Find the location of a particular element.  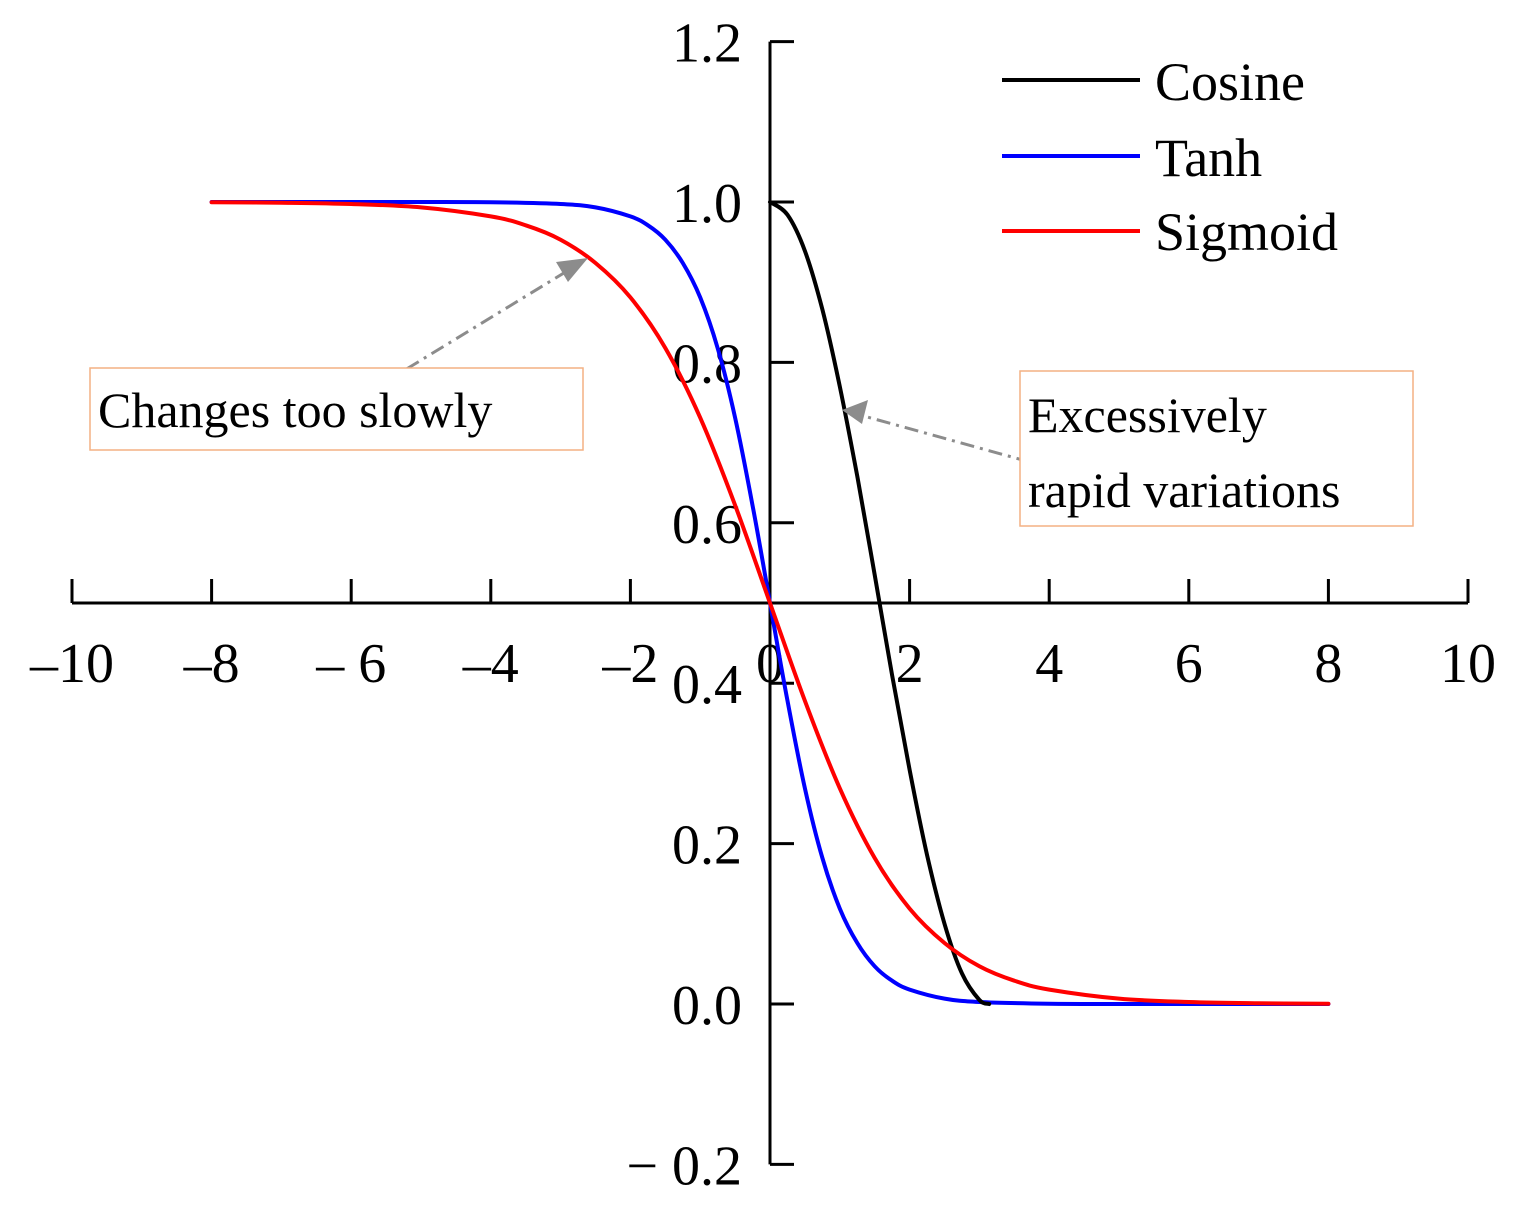

x-tick-label: –2 is located at coordinates (629, 664).